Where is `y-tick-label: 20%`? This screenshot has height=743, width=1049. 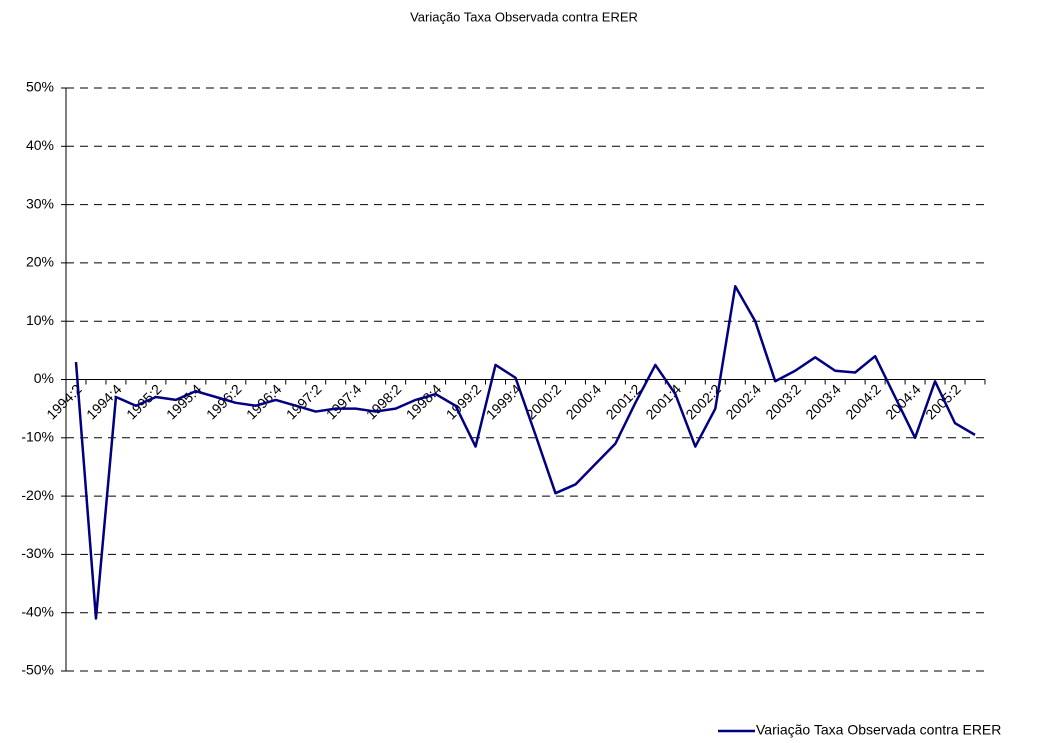 y-tick-label: 20% is located at coordinates (40, 262).